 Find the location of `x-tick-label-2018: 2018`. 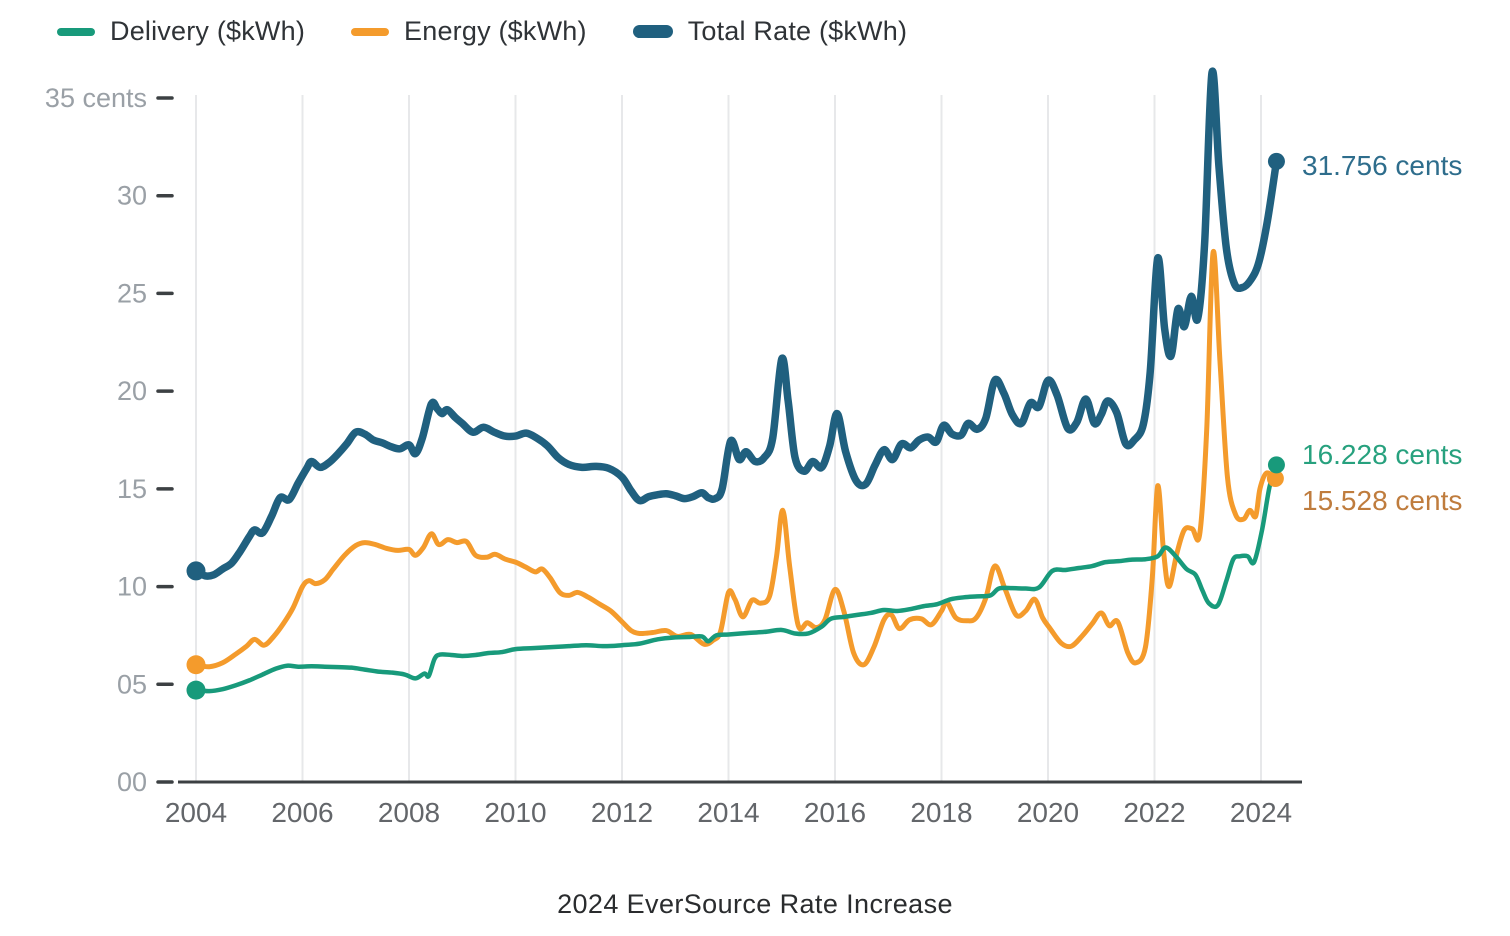

x-tick-label-2018: 2018 is located at coordinates (941, 812).